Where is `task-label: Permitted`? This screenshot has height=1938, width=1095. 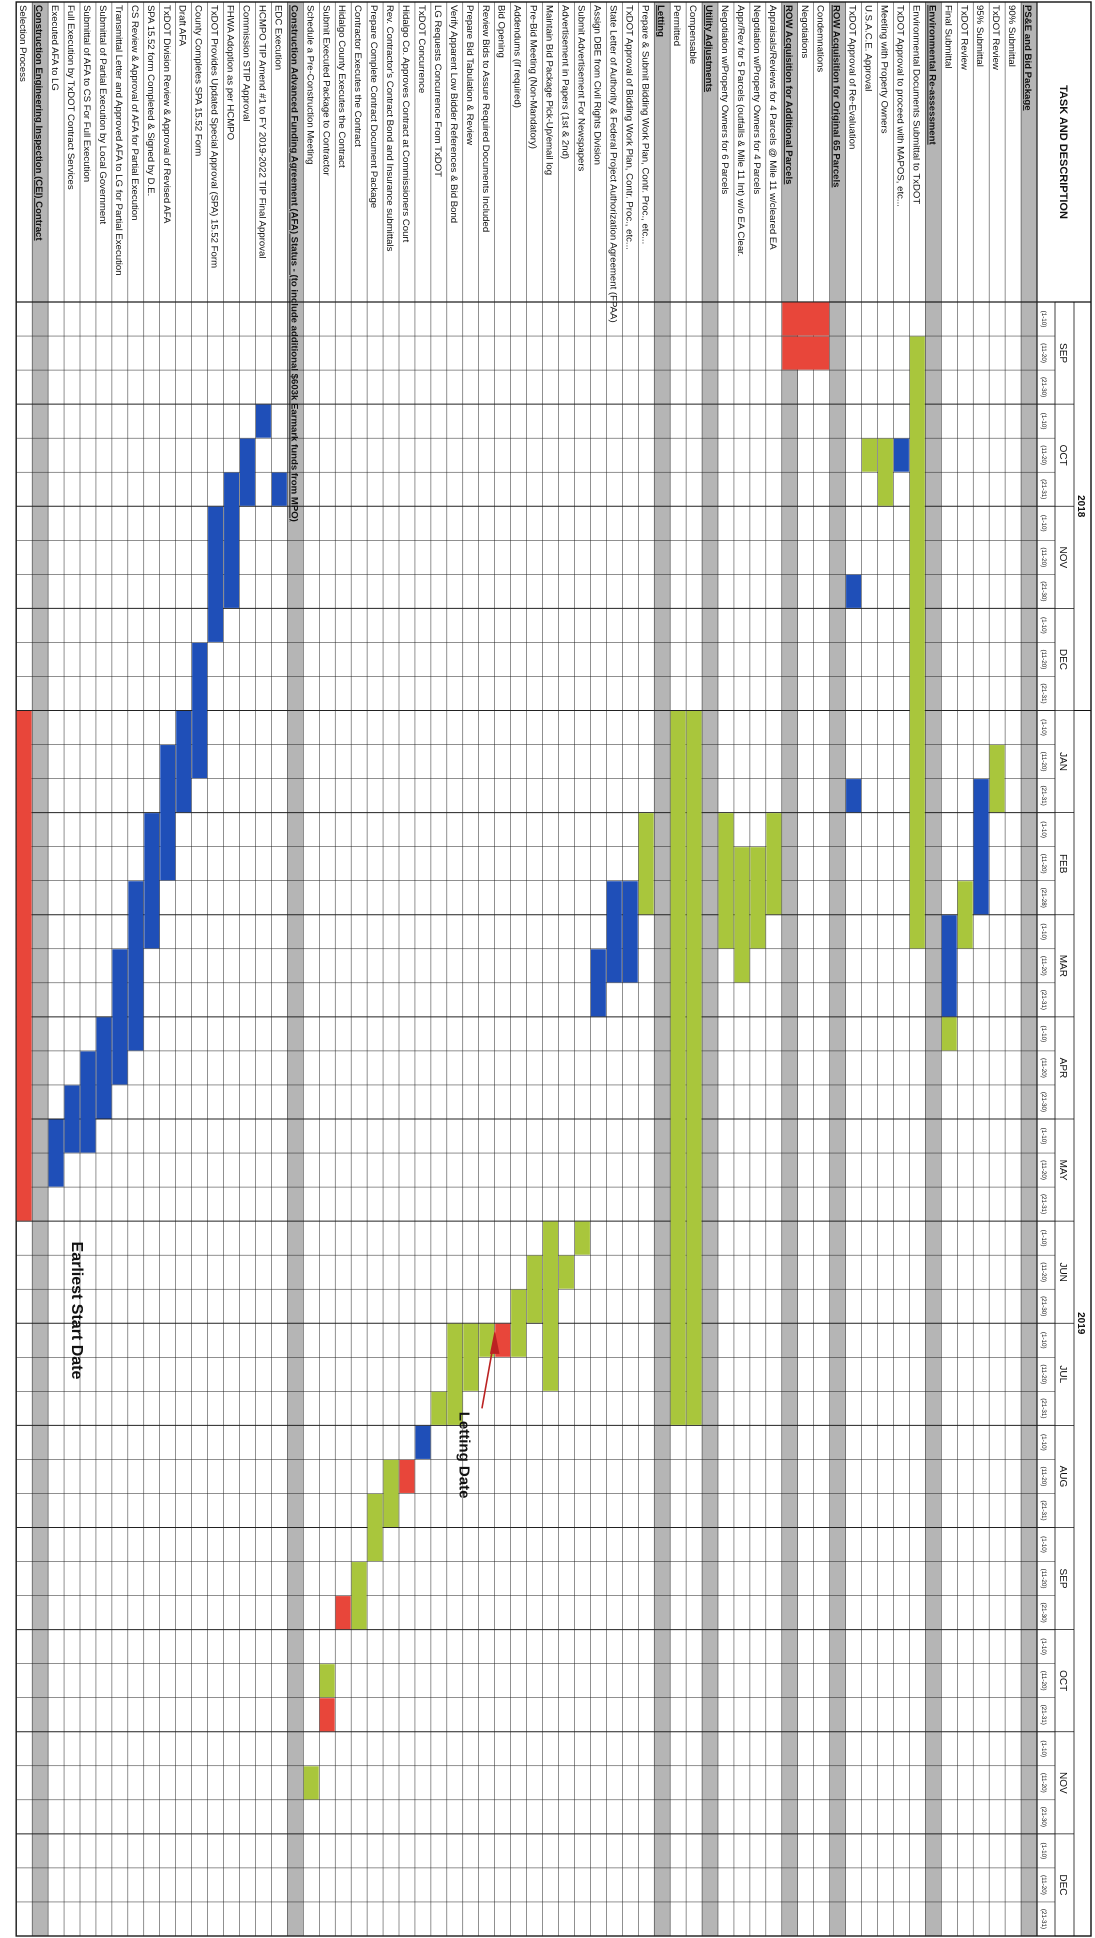 task-label: Permitted is located at coordinates (676, 25).